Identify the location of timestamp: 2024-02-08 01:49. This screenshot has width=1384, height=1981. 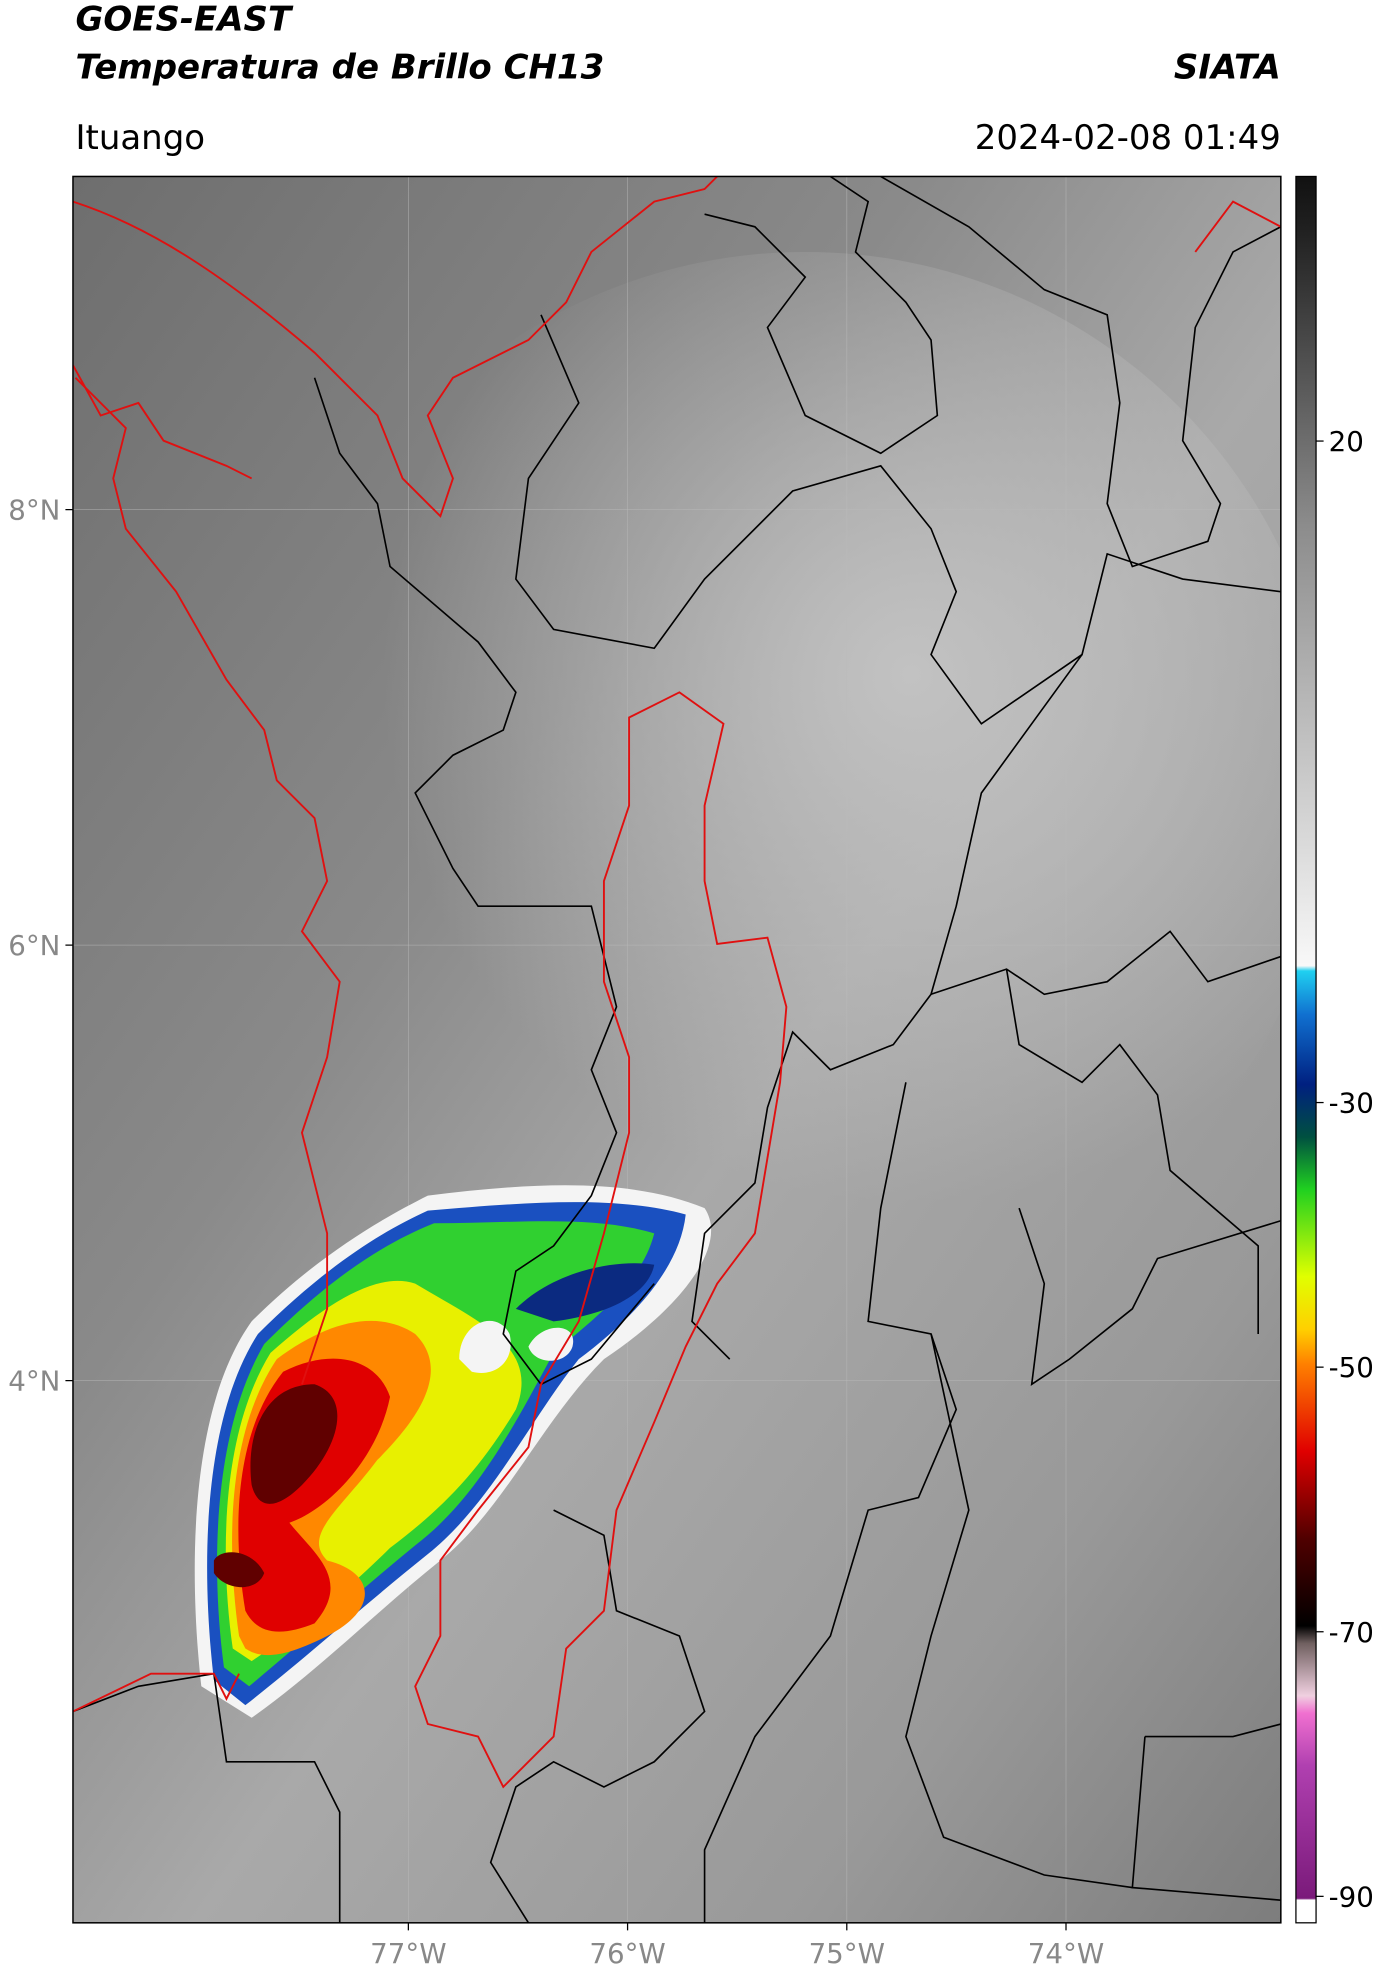
(1128, 138).